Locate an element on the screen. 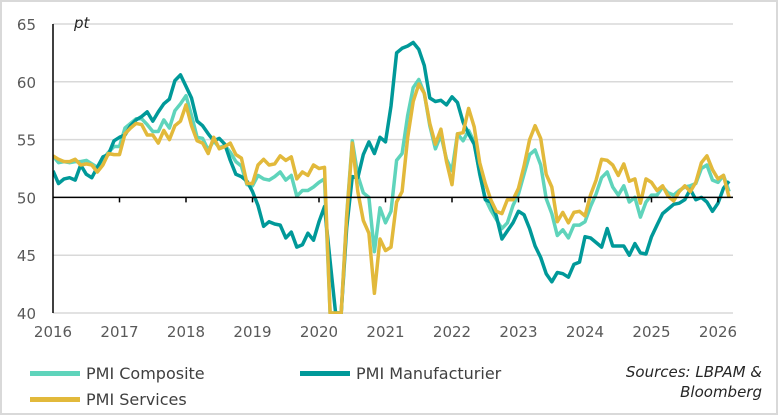 The image size is (778, 415). y-tick-label: 40 is located at coordinates (26, 314).